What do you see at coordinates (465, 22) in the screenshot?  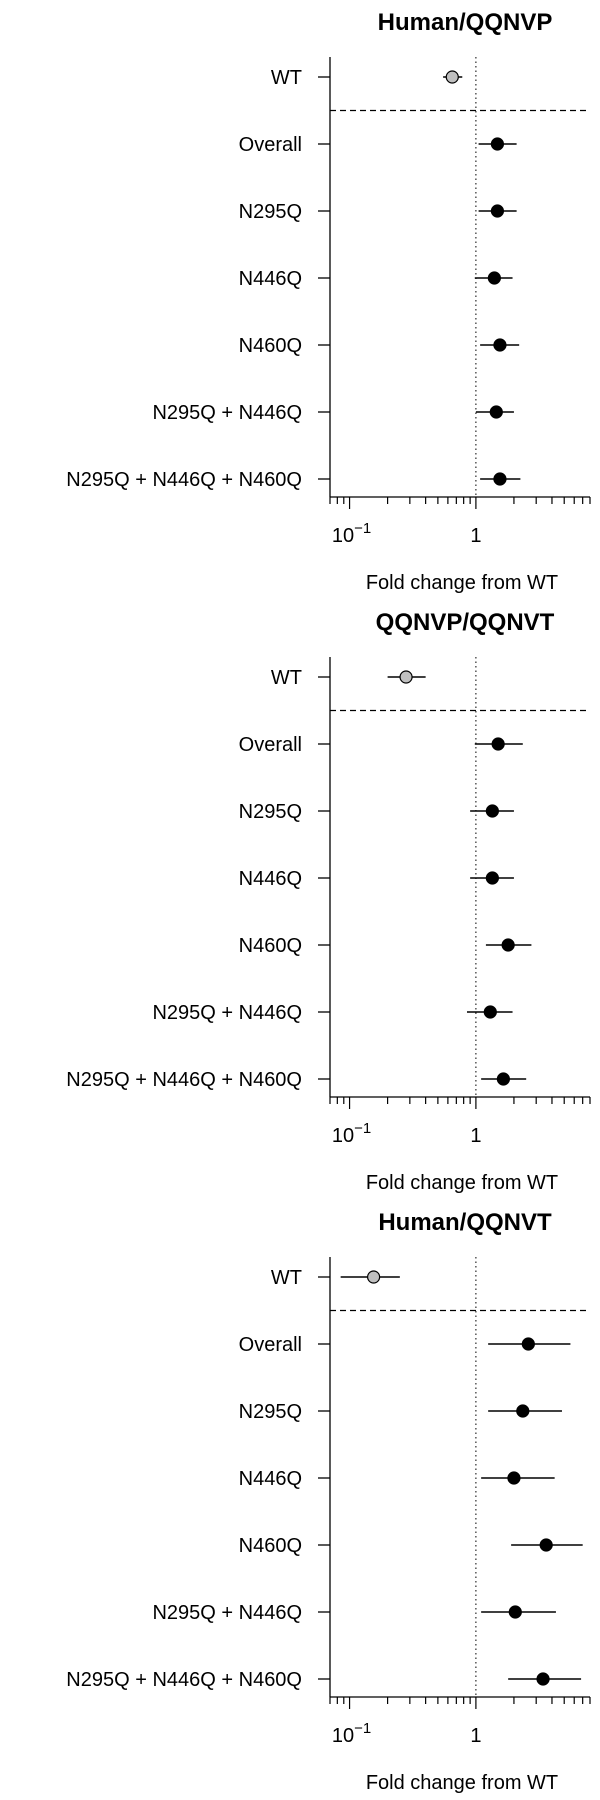 I see `panel-title: Human/QQNVP` at bounding box center [465, 22].